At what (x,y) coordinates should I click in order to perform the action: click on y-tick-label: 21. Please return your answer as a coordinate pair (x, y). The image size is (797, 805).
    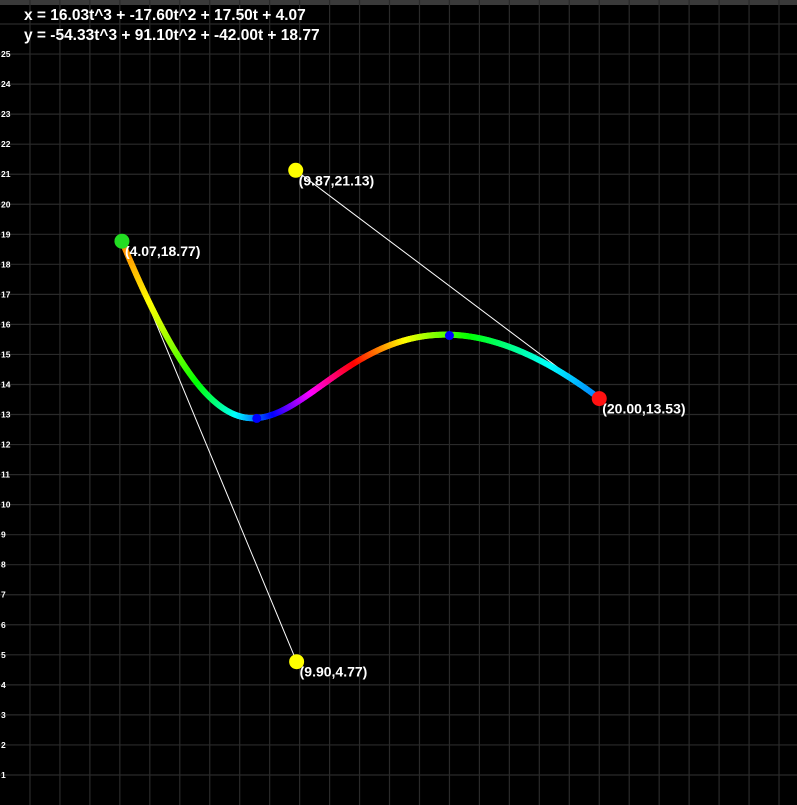
    Looking at the image, I should click on (6, 174).